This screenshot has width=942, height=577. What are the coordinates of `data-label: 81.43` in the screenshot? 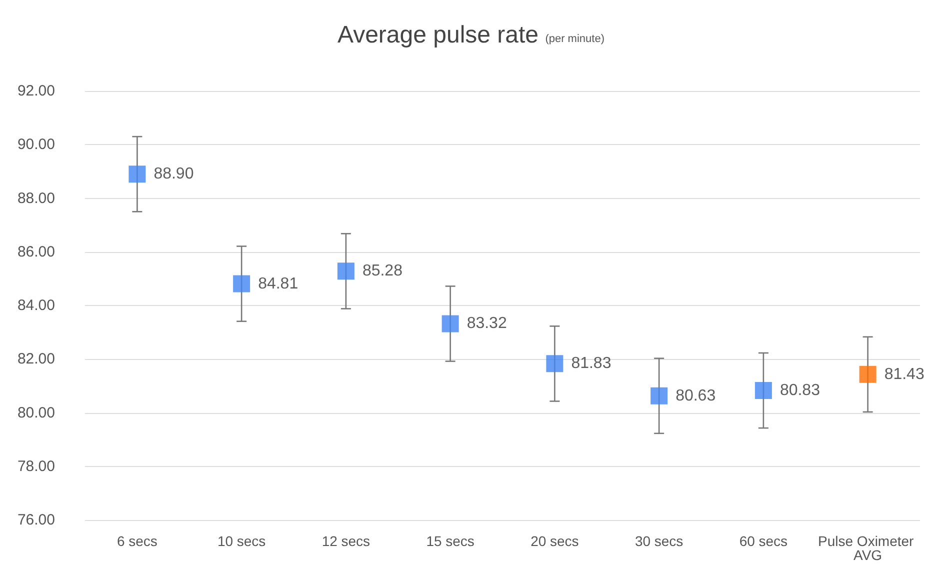 It's located at (904, 374).